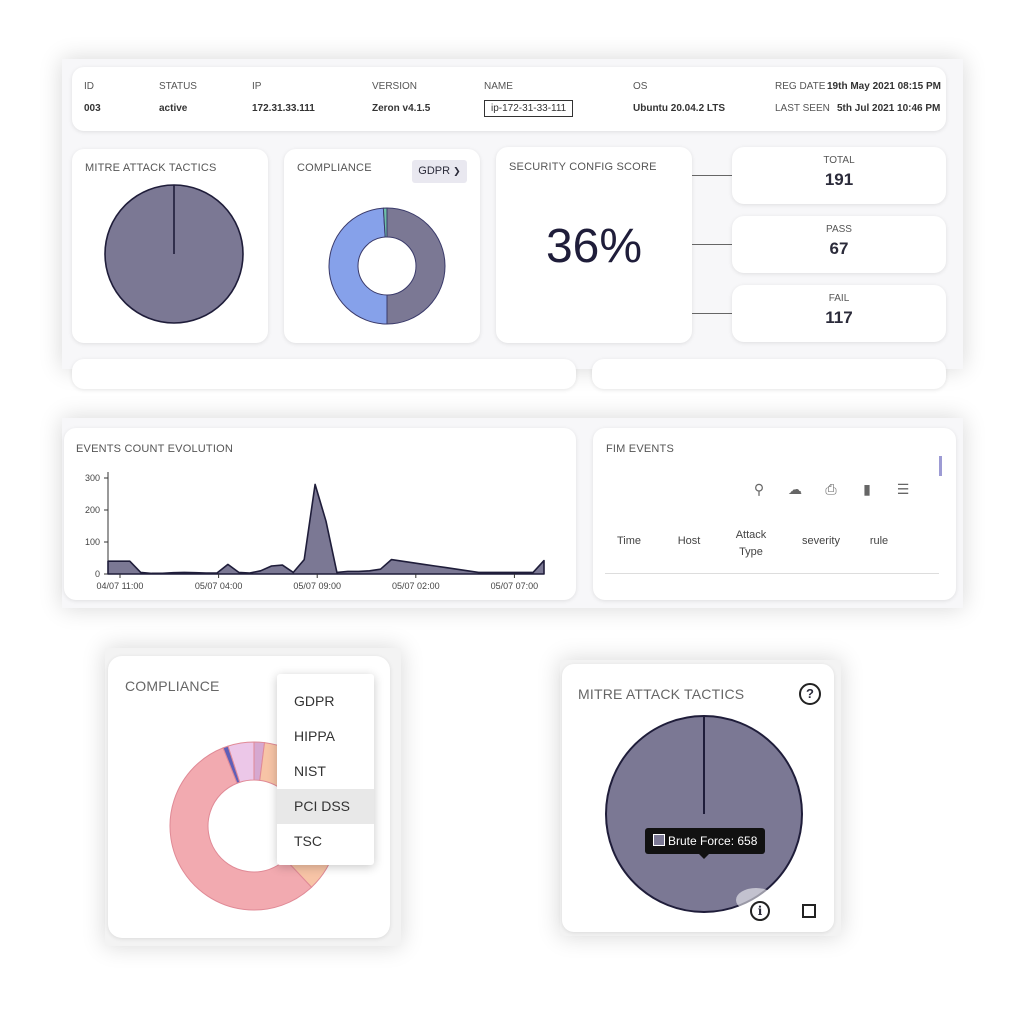 Image resolution: width=1024 pixels, height=1012 pixels. I want to click on donut-segment-e, so click(241, 762).